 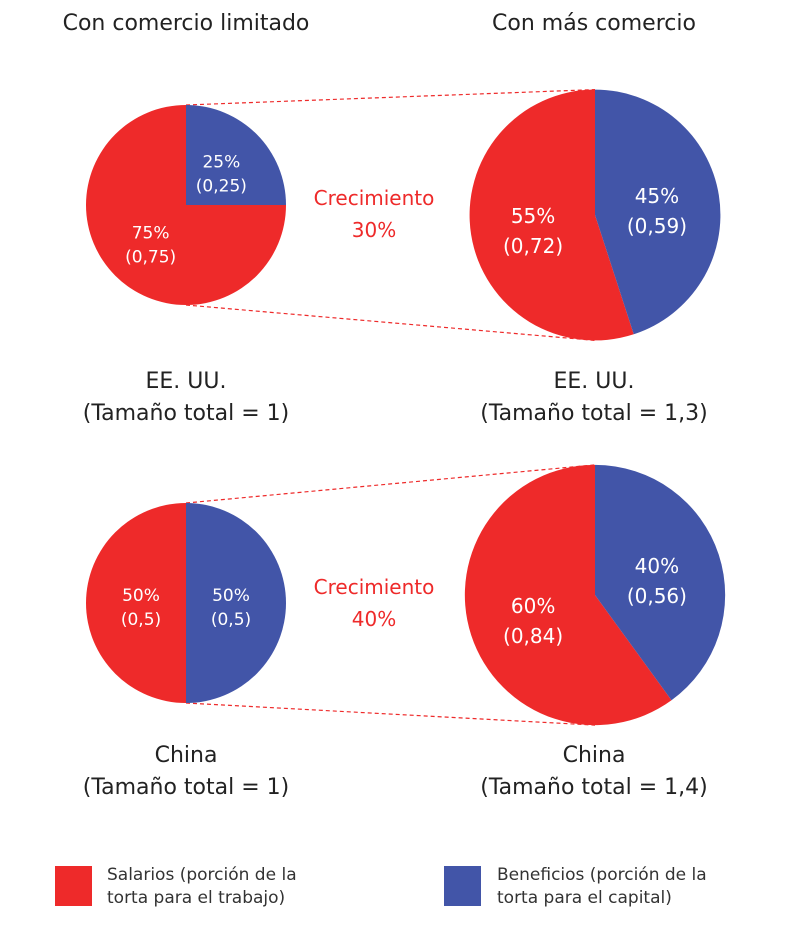 I want to click on pie-chart: 60% (0,84) 40% (0,56), so click(x=595, y=595).